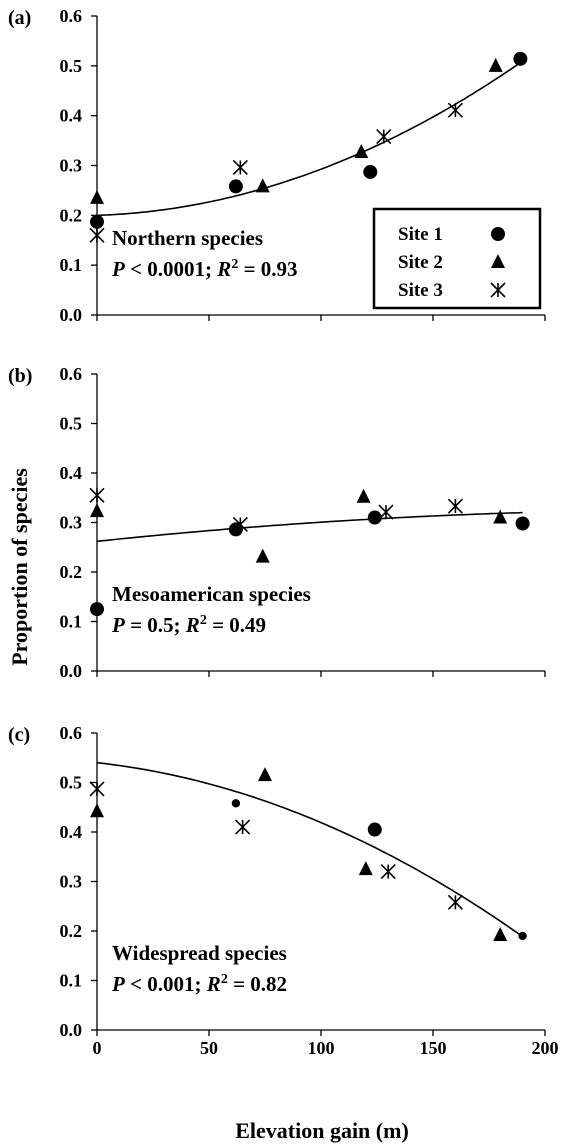 This screenshot has width=572, height=1148. What do you see at coordinates (420, 262) in the screenshot?
I see `legend-label: Site 2` at bounding box center [420, 262].